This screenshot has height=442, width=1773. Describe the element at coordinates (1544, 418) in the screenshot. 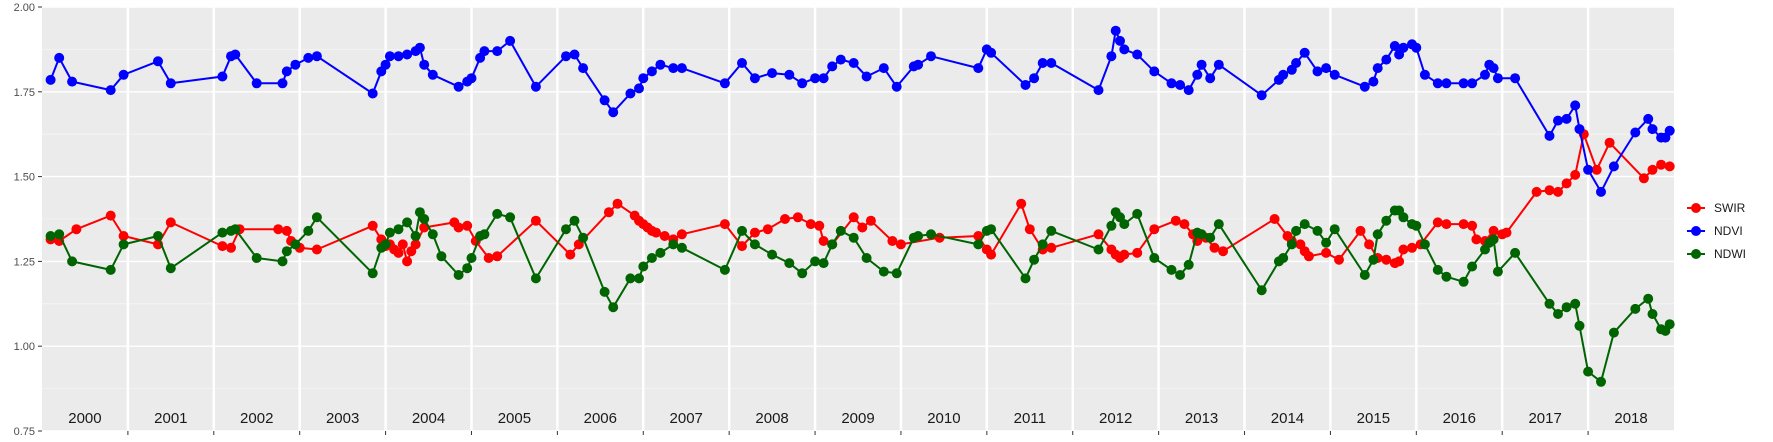

I see `year-label: 2017` at that location.